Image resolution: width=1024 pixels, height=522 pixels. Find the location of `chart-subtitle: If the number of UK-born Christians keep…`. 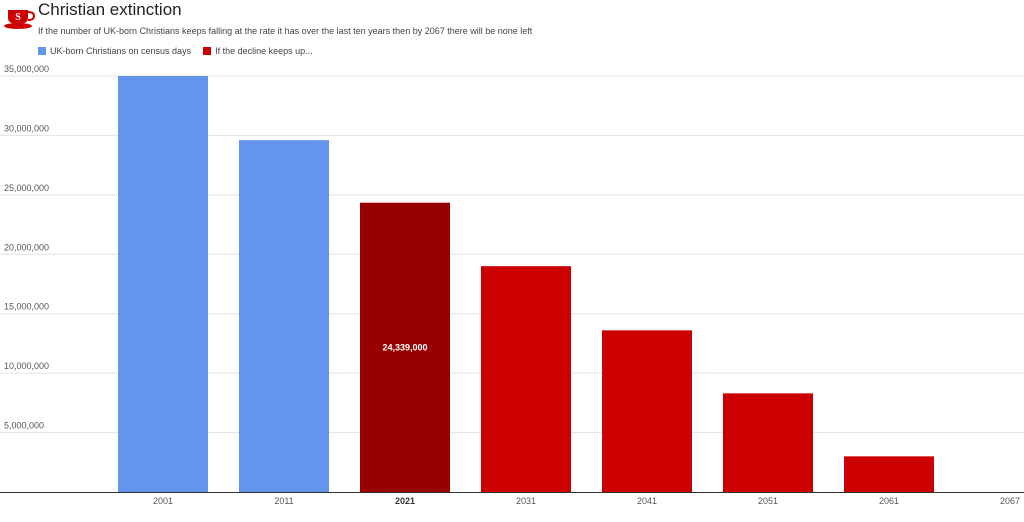

chart-subtitle: If the number of UK-born Christians keep… is located at coordinates (285, 31).